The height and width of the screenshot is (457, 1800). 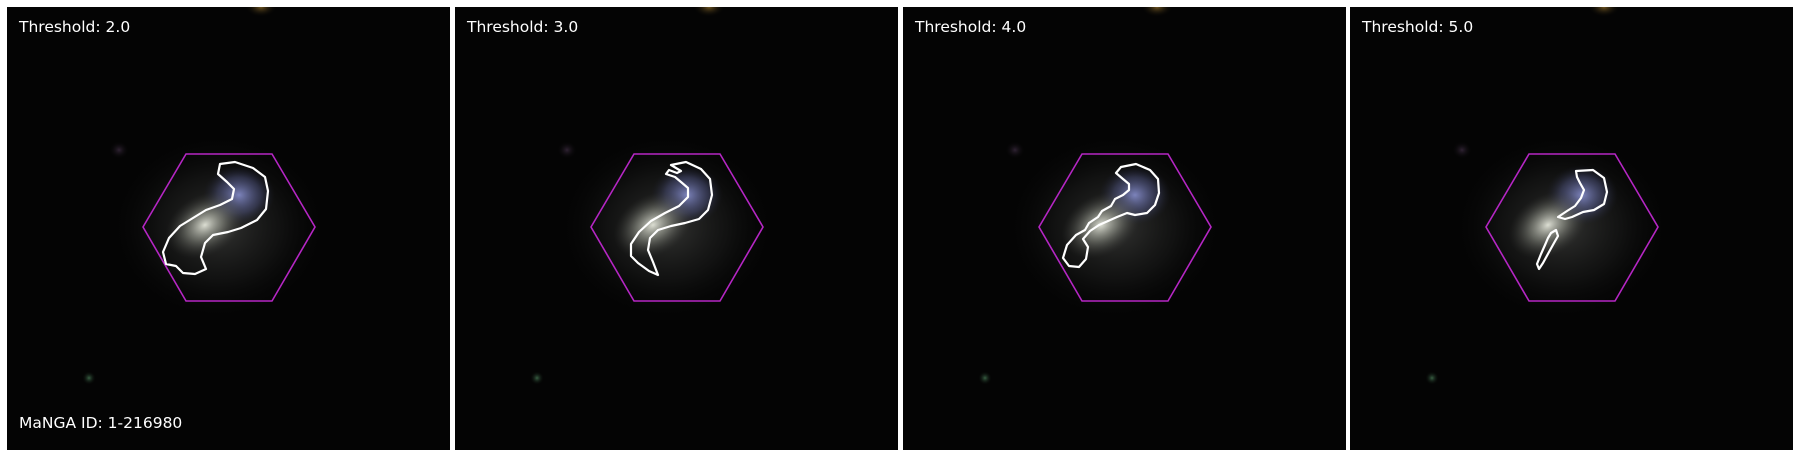 What do you see at coordinates (971, 27) in the screenshot?
I see `panel-title: Threshold: 4.0` at bounding box center [971, 27].